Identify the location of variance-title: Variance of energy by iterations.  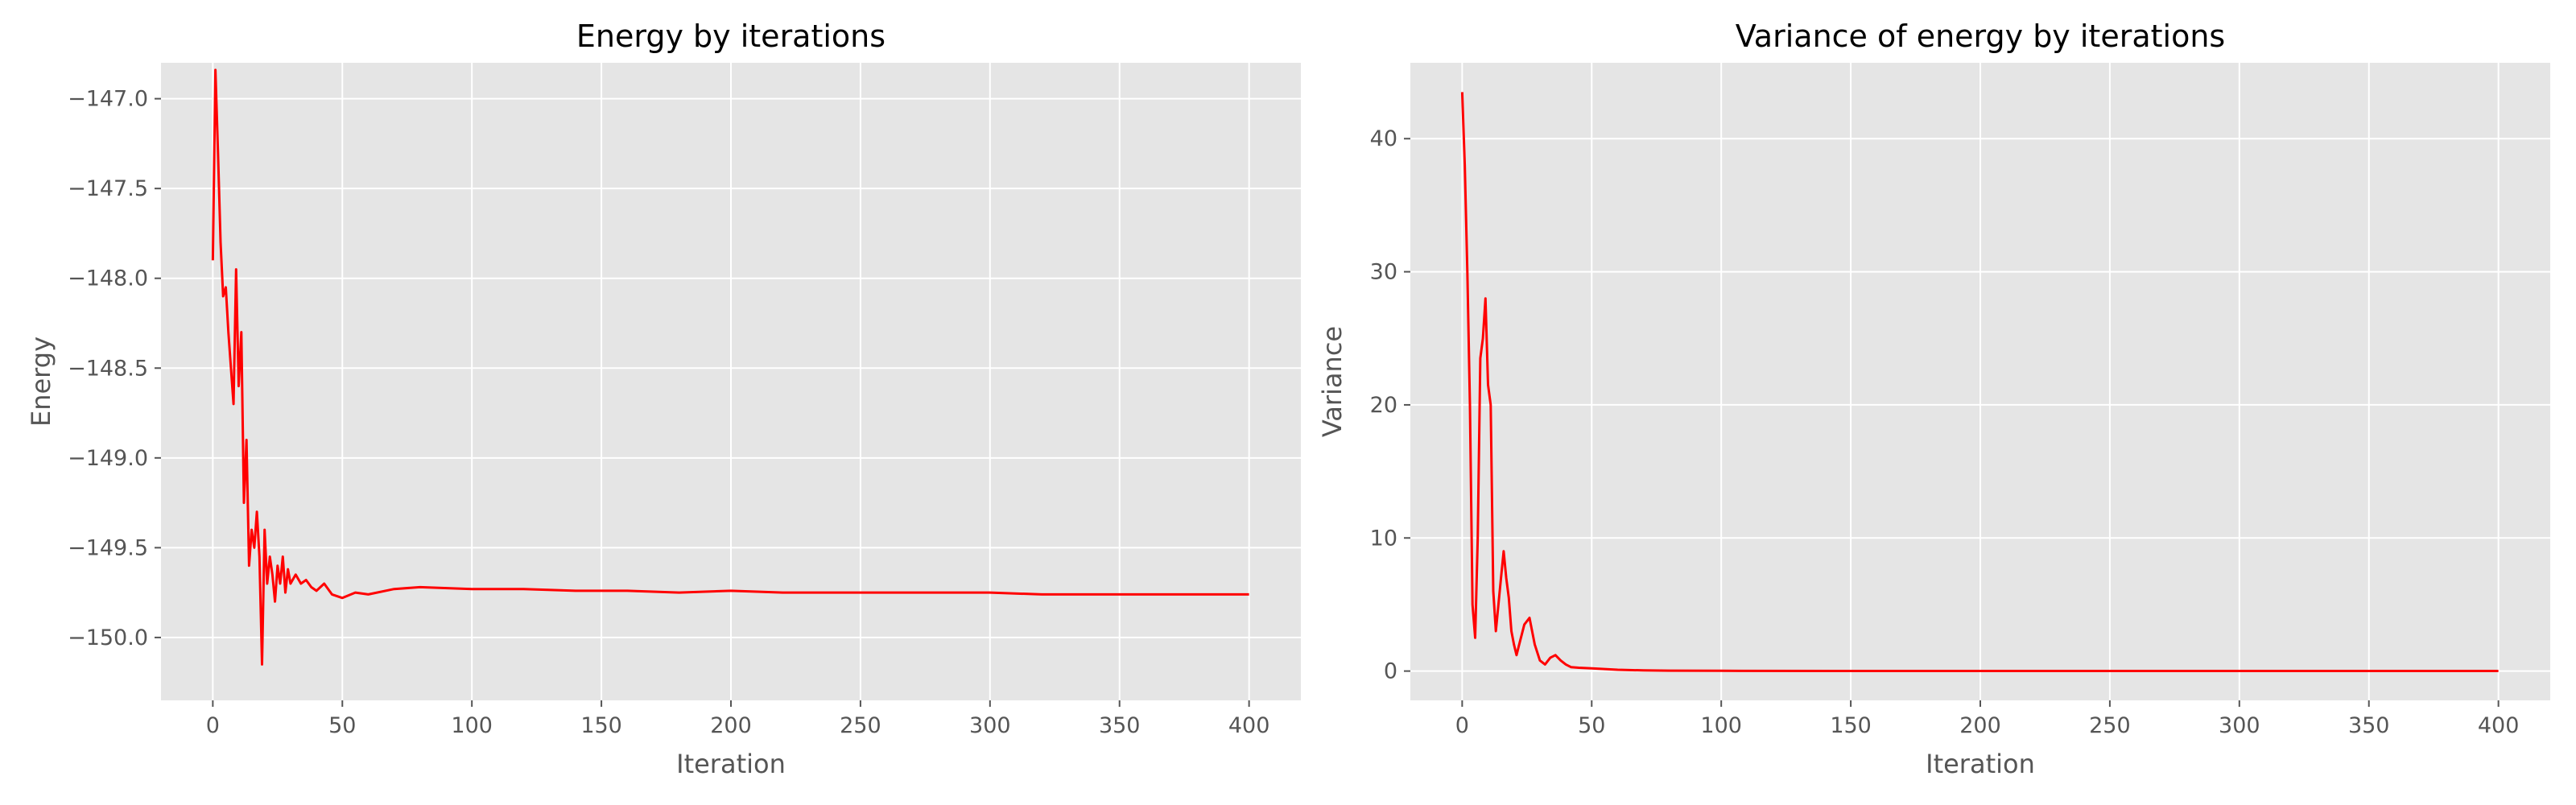
(1980, 36).